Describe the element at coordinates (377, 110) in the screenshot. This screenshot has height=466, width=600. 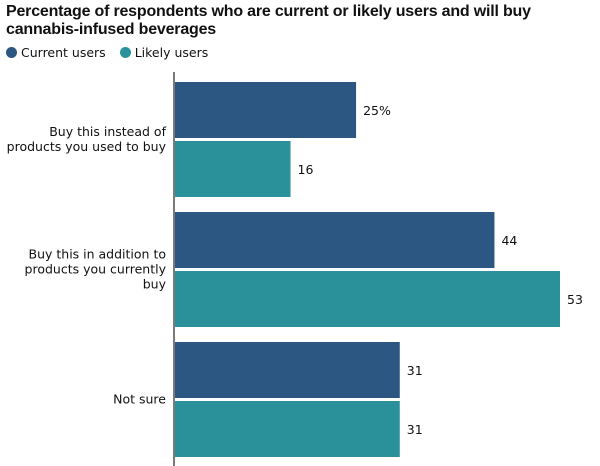
I see `data-label: 25%` at that location.